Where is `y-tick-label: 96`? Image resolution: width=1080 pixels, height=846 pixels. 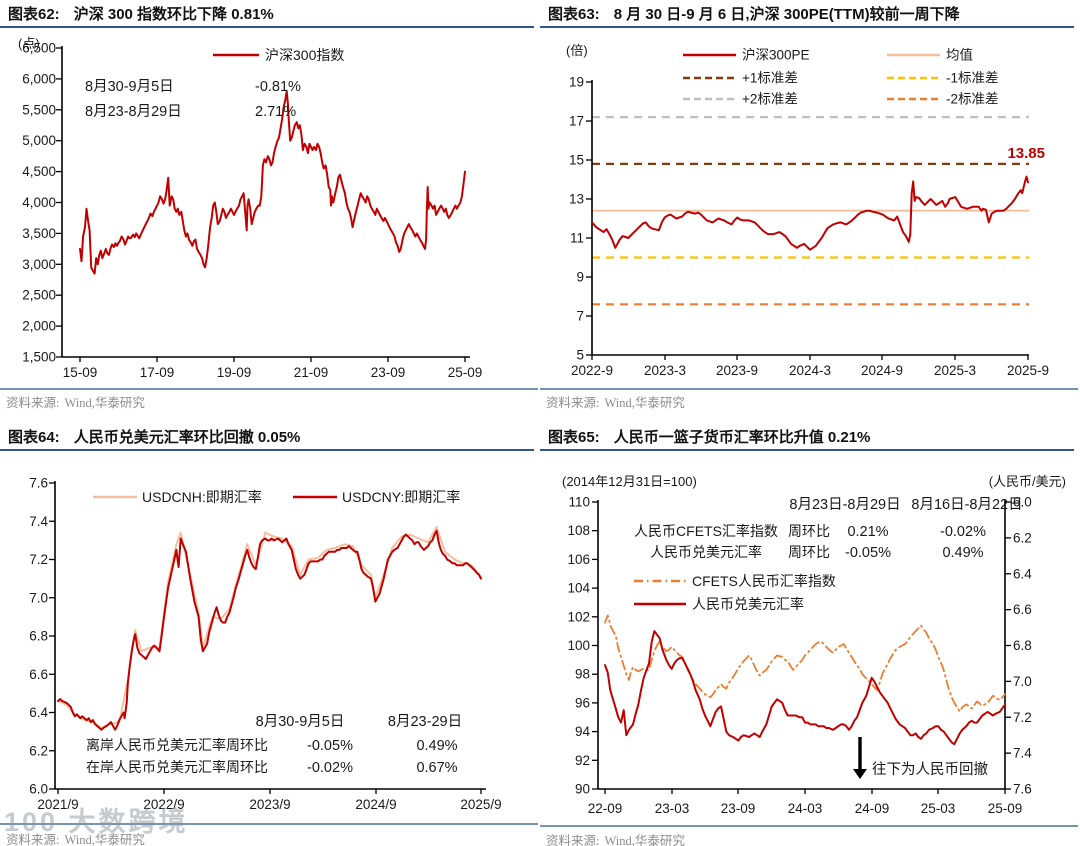 y-tick-label: 96 is located at coordinates (582, 702).